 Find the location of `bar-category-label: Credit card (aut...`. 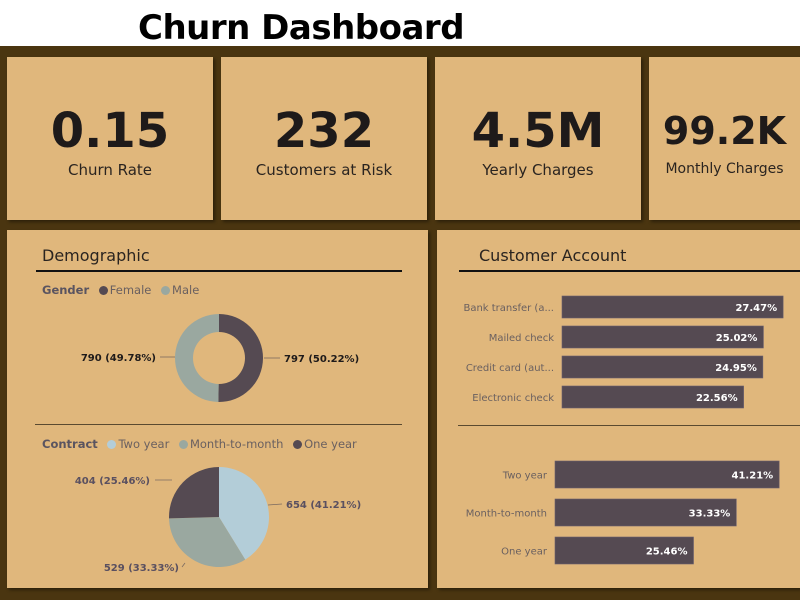

bar-category-label: Credit card (aut... is located at coordinates (510, 368).